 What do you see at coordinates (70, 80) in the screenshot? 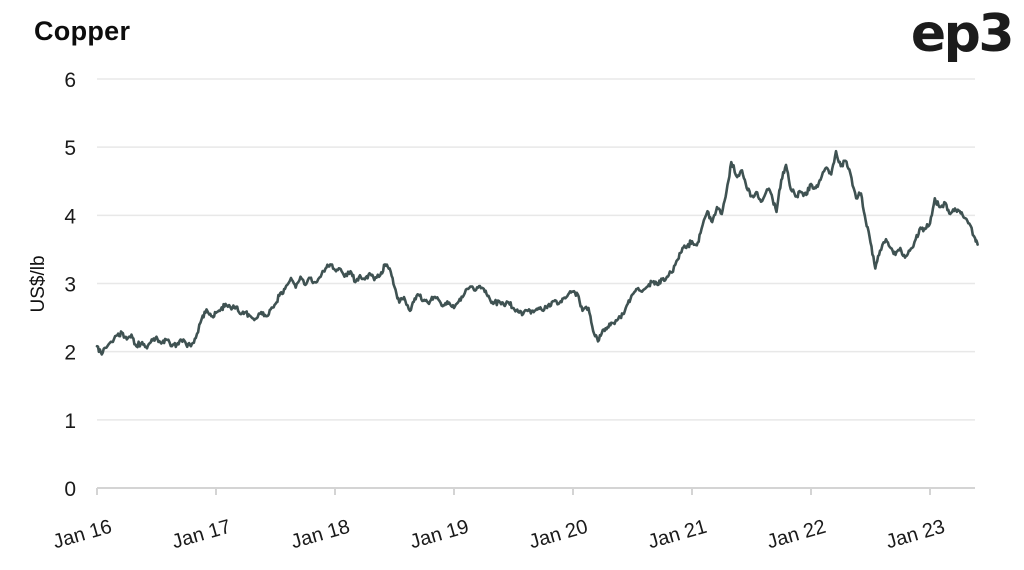
I see `y-tick-label-6: 6` at bounding box center [70, 80].